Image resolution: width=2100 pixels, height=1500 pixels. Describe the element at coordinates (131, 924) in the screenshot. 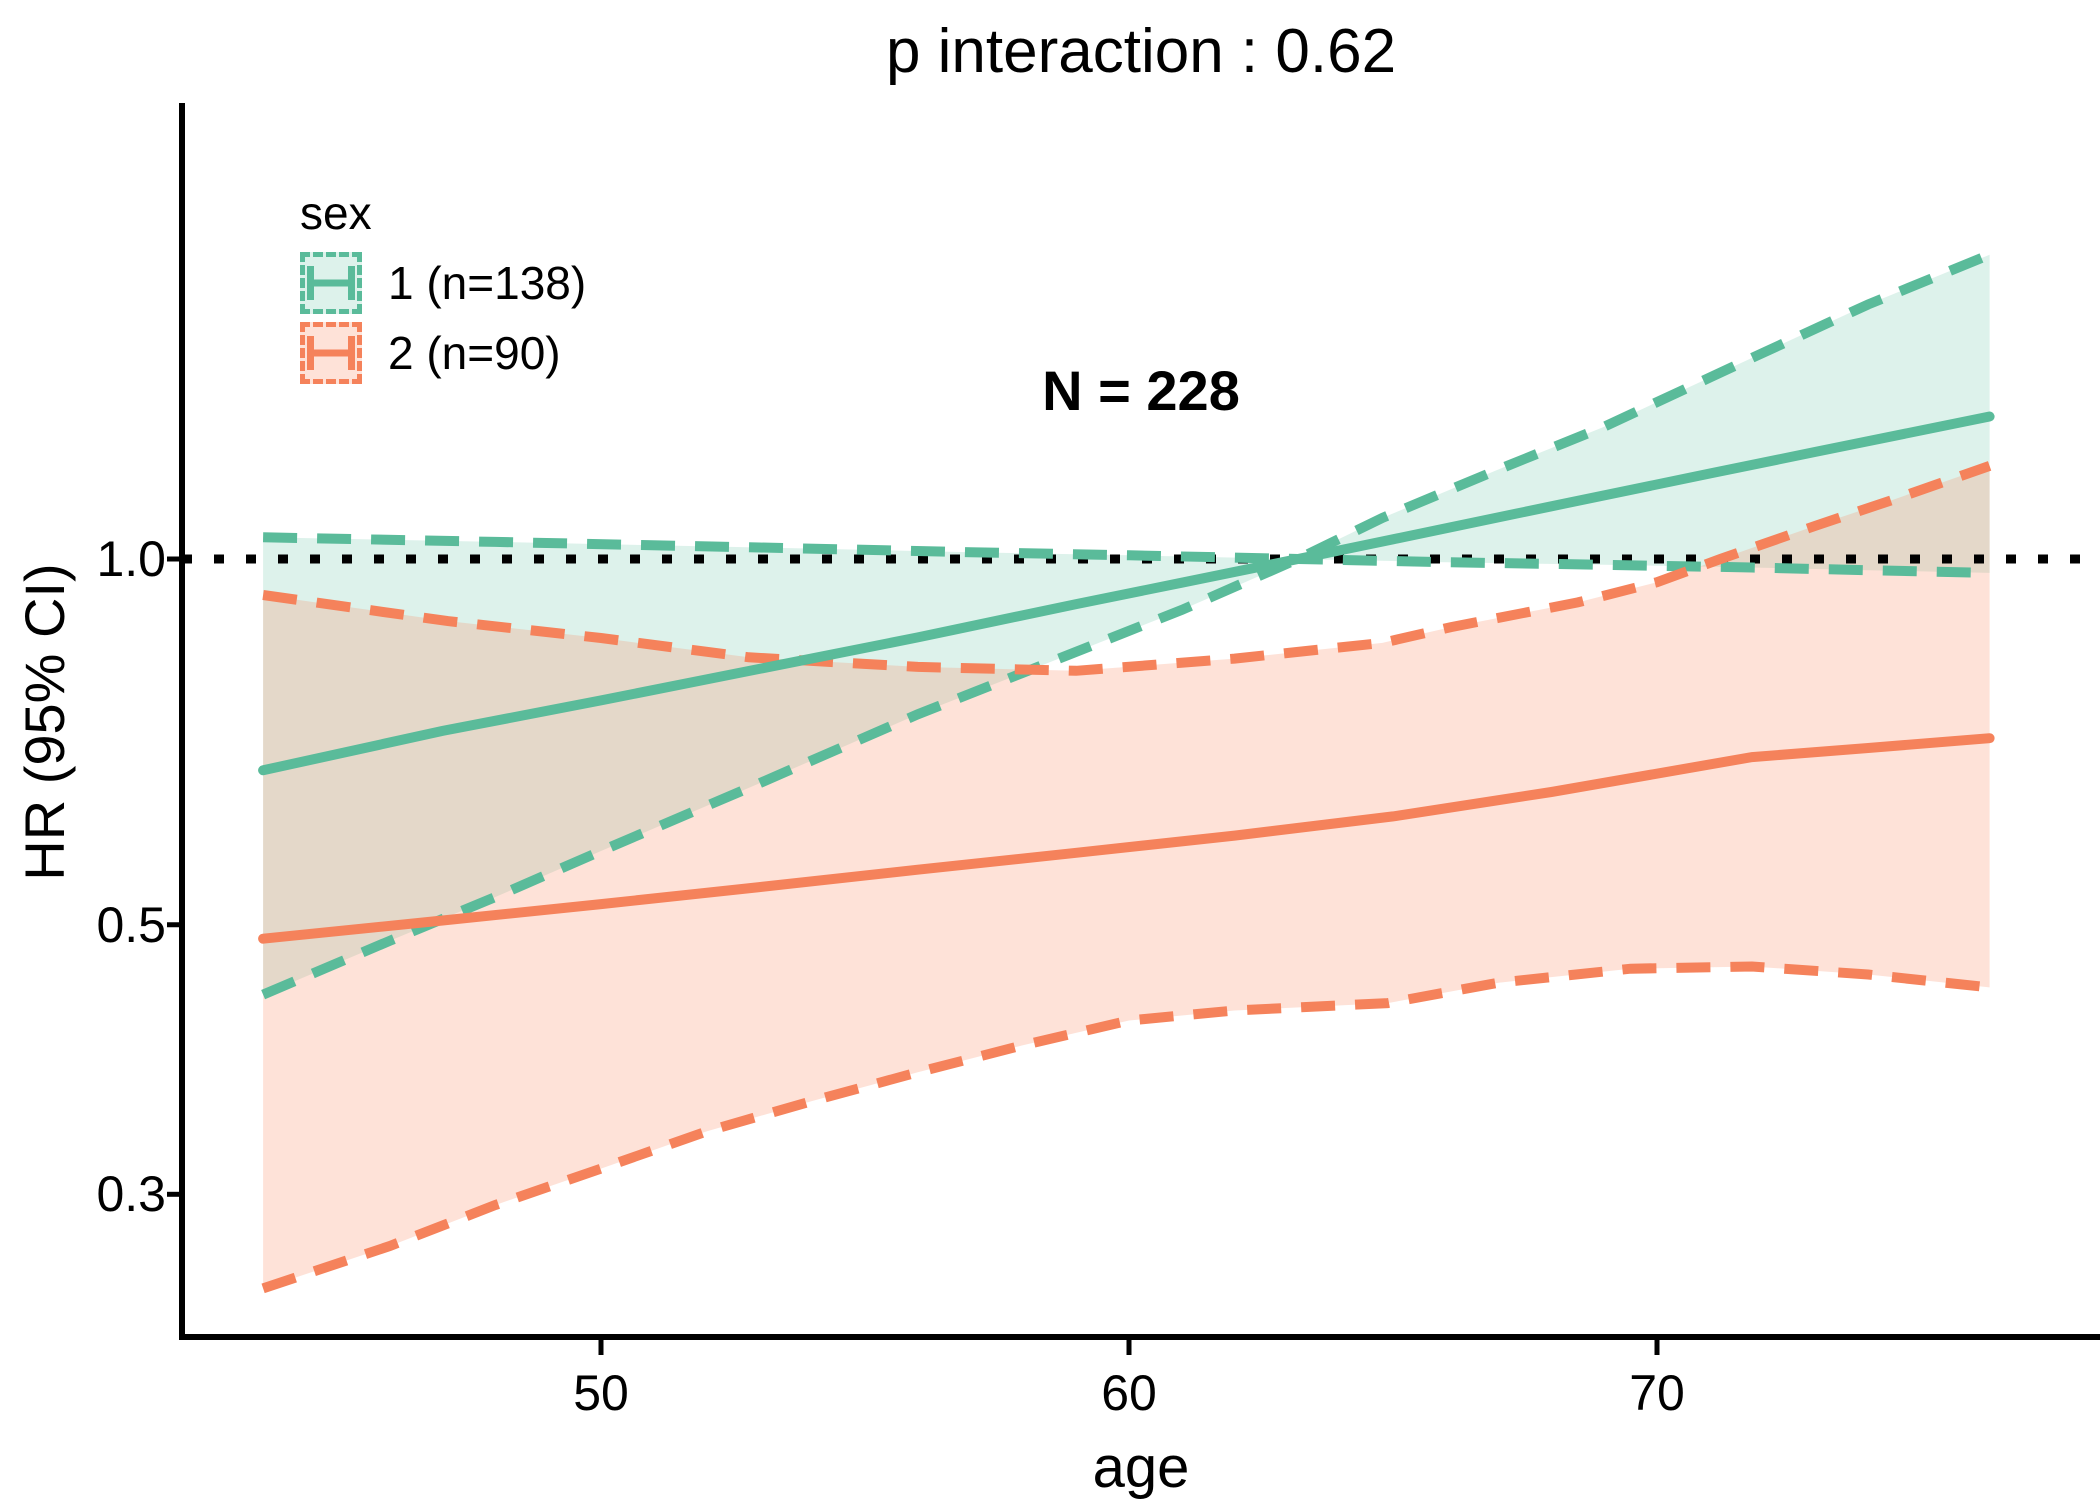

I see `y-tick-label-0.5: 0.5` at that location.